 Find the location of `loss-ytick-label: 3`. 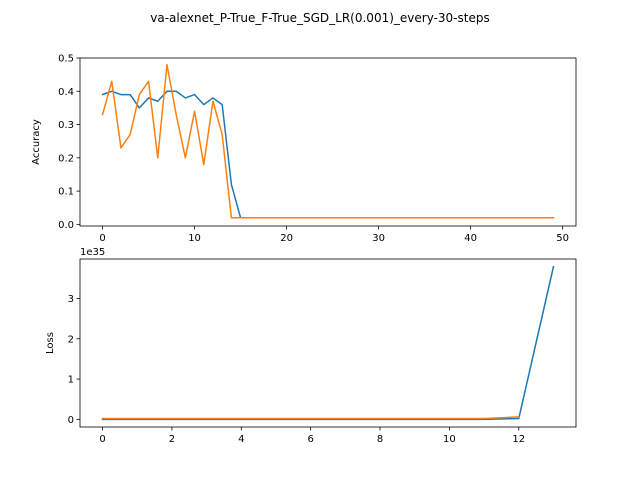

loss-ytick-label: 3 is located at coordinates (71, 299).